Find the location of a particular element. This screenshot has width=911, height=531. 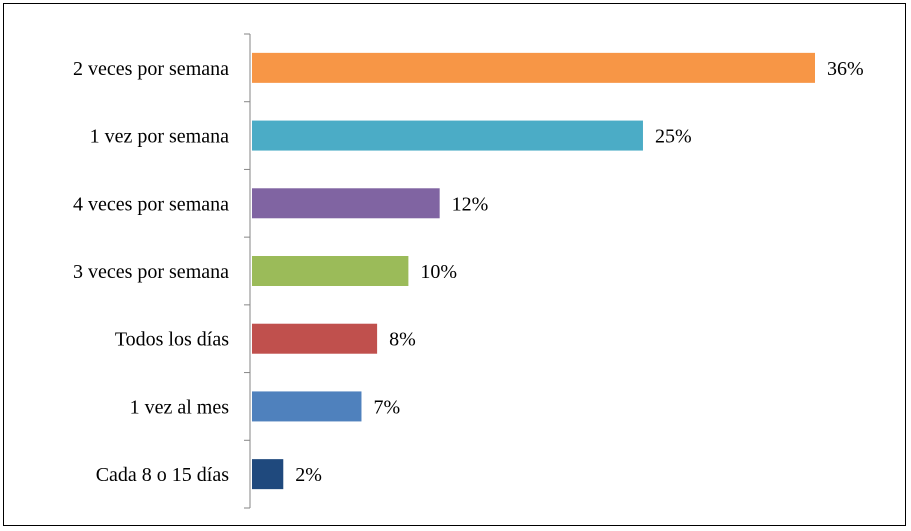

value-label: 7% is located at coordinates (386, 407).